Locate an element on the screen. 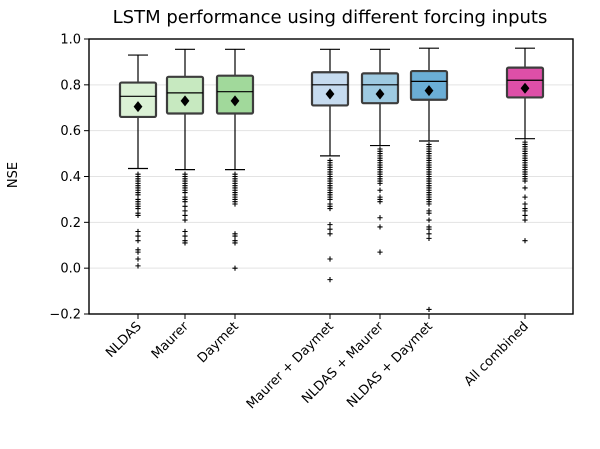 This screenshot has width=600, height=449. y-tick-label: 1.0 is located at coordinates (70, 40).